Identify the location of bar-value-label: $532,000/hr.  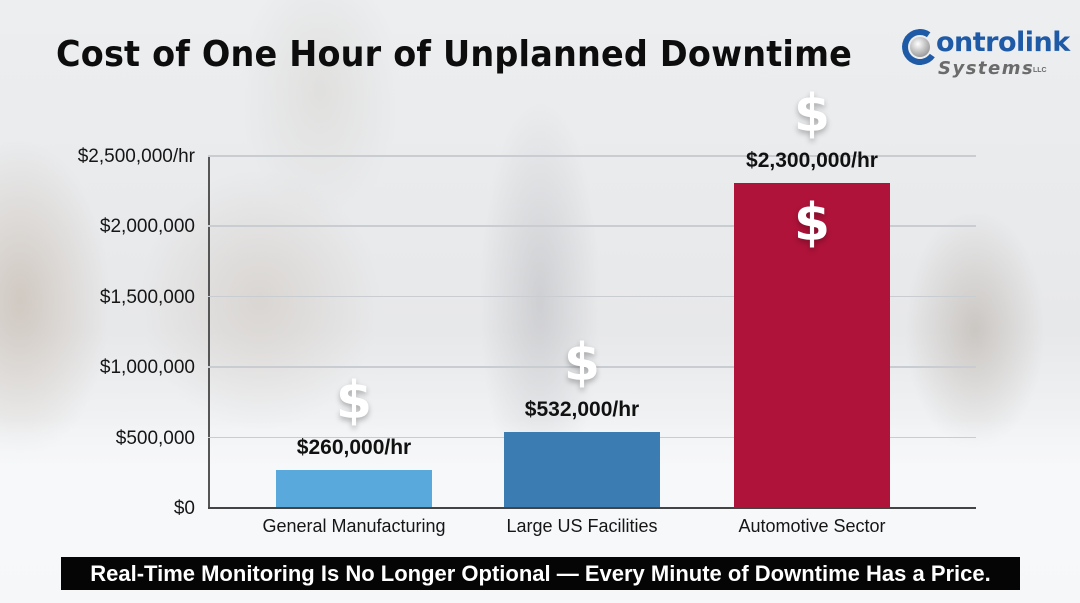
(582, 410).